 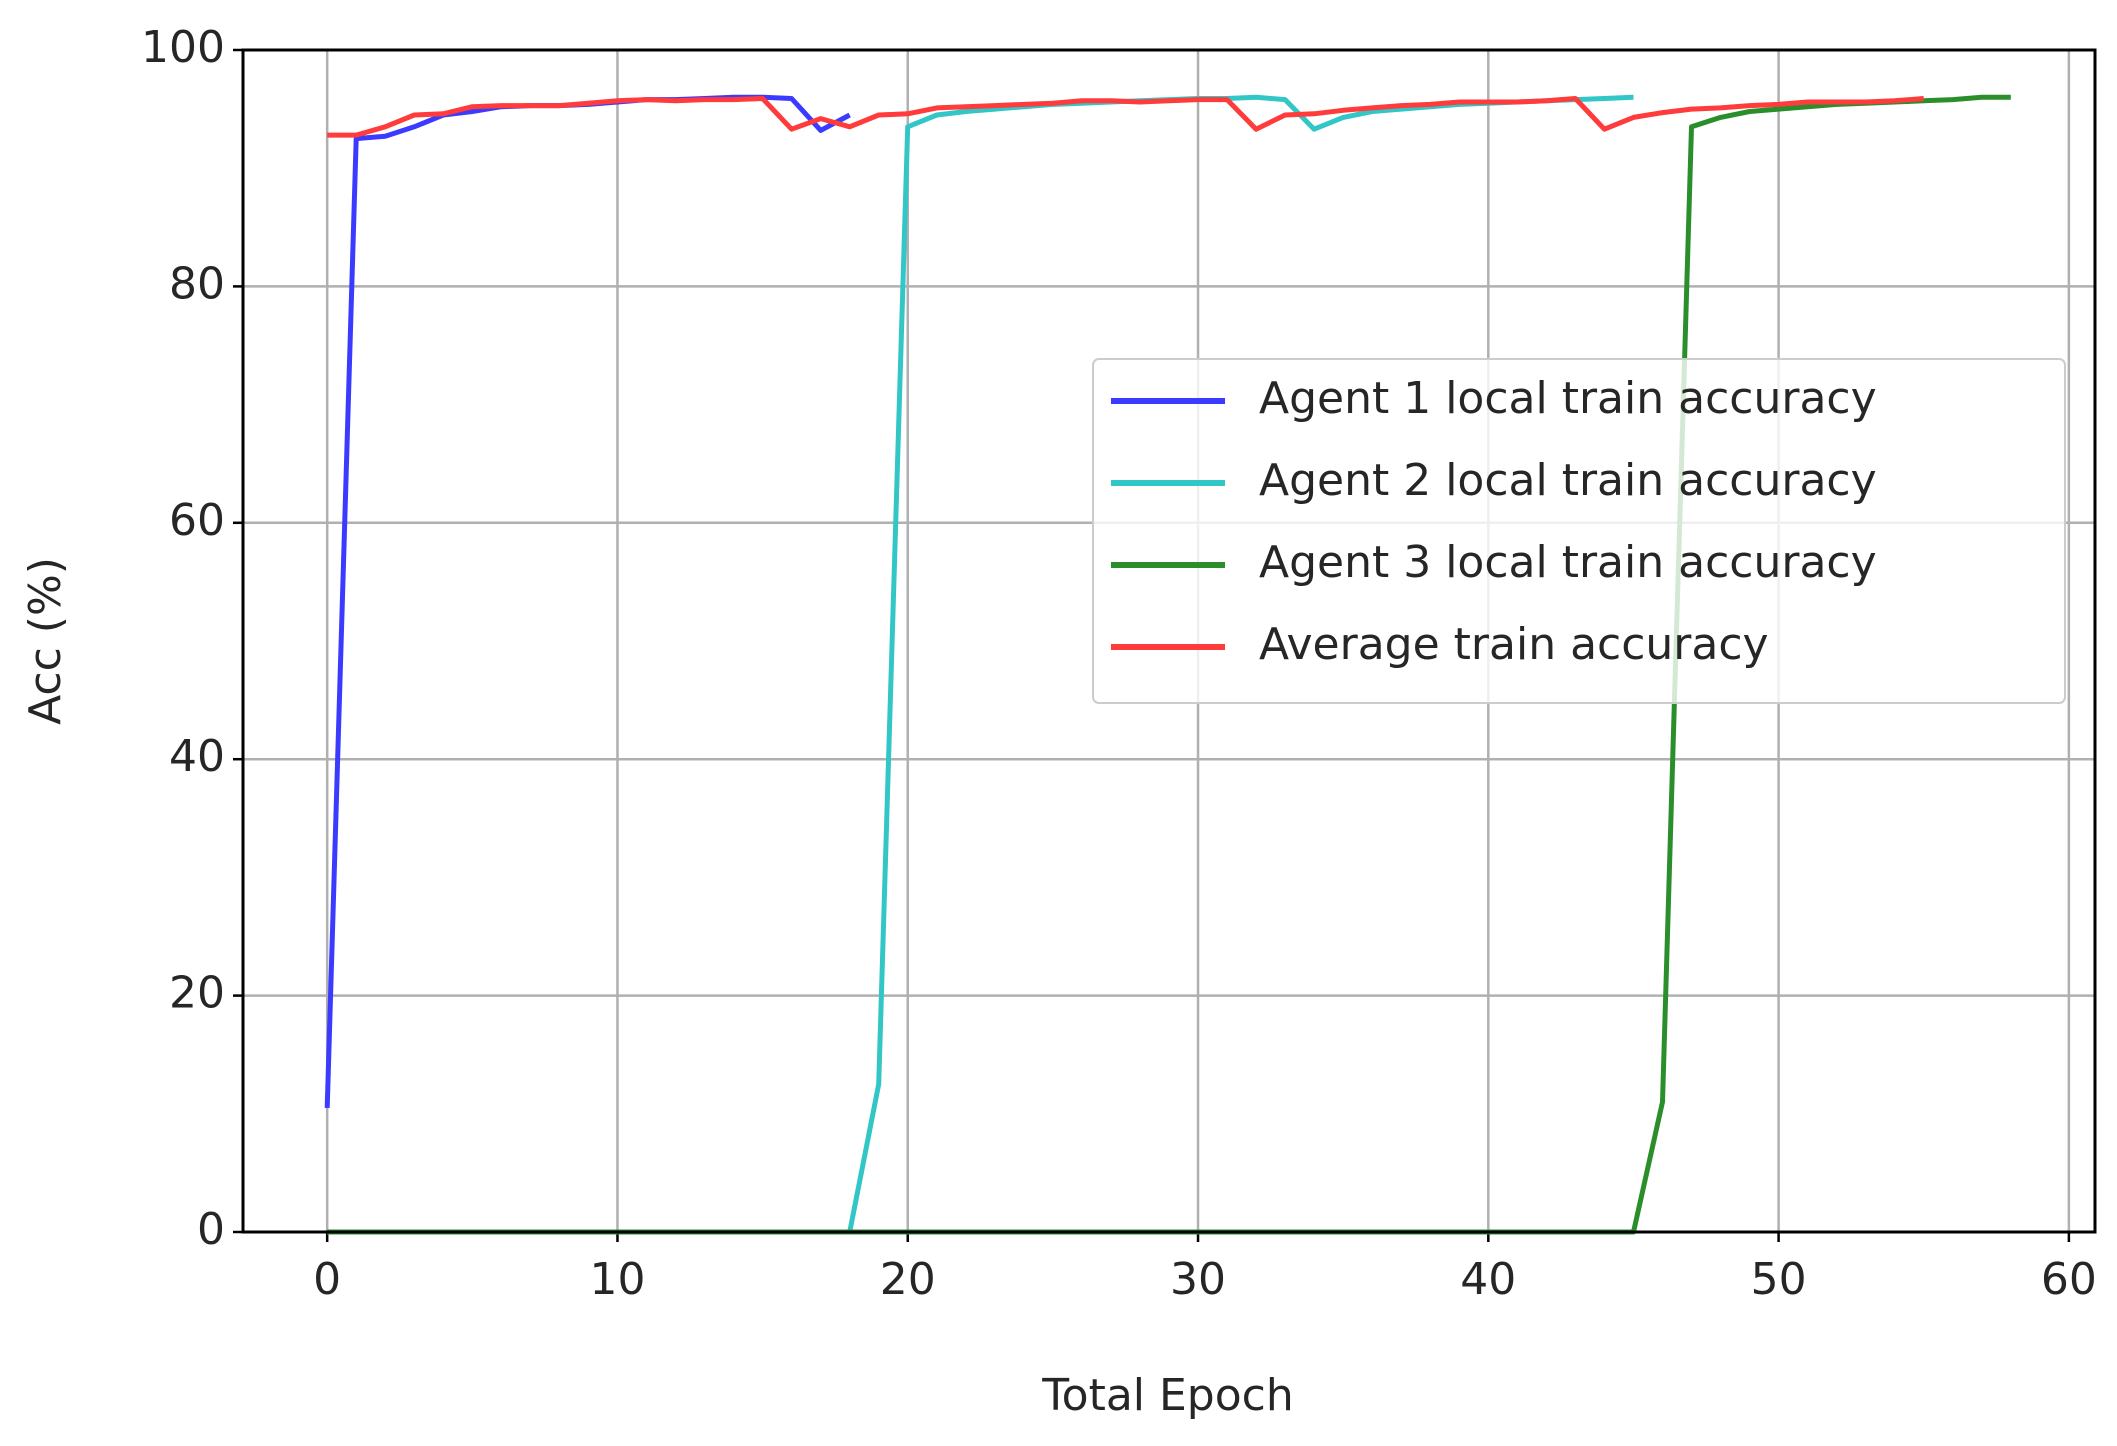 I want to click on legend-label: Agent 1 local train accuracy, so click(x=1568, y=398).